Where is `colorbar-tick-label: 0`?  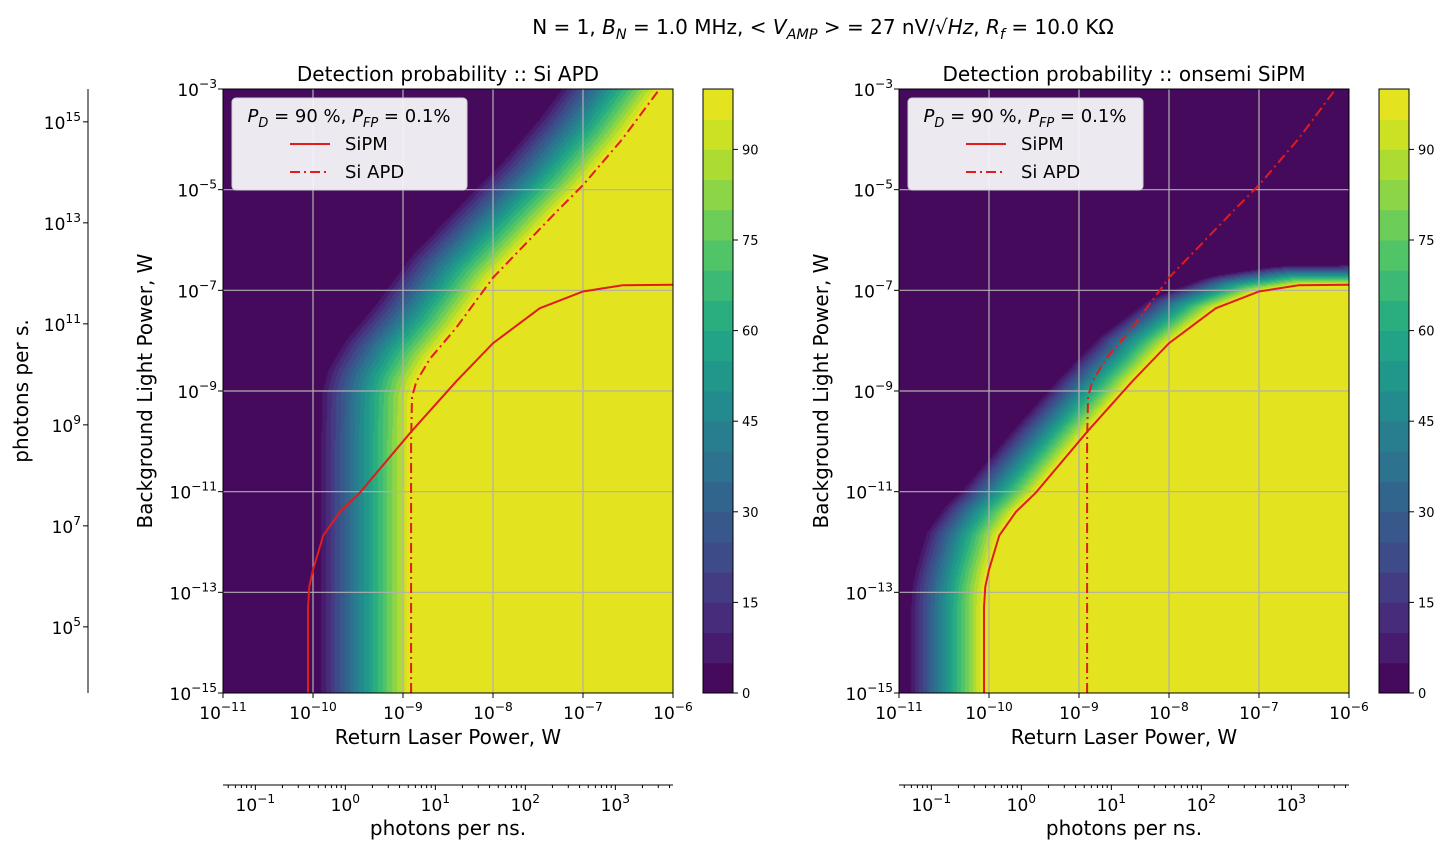
colorbar-tick-label: 0 is located at coordinates (746, 694).